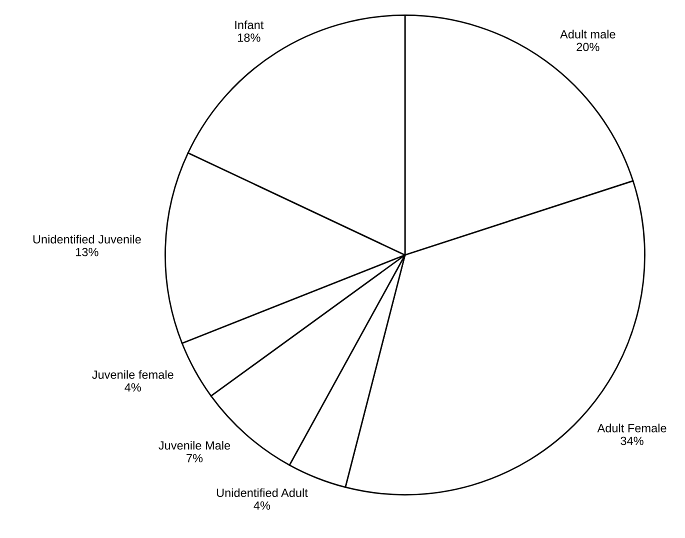  Describe the element at coordinates (87, 252) in the screenshot. I see `data-label: 13%` at that location.